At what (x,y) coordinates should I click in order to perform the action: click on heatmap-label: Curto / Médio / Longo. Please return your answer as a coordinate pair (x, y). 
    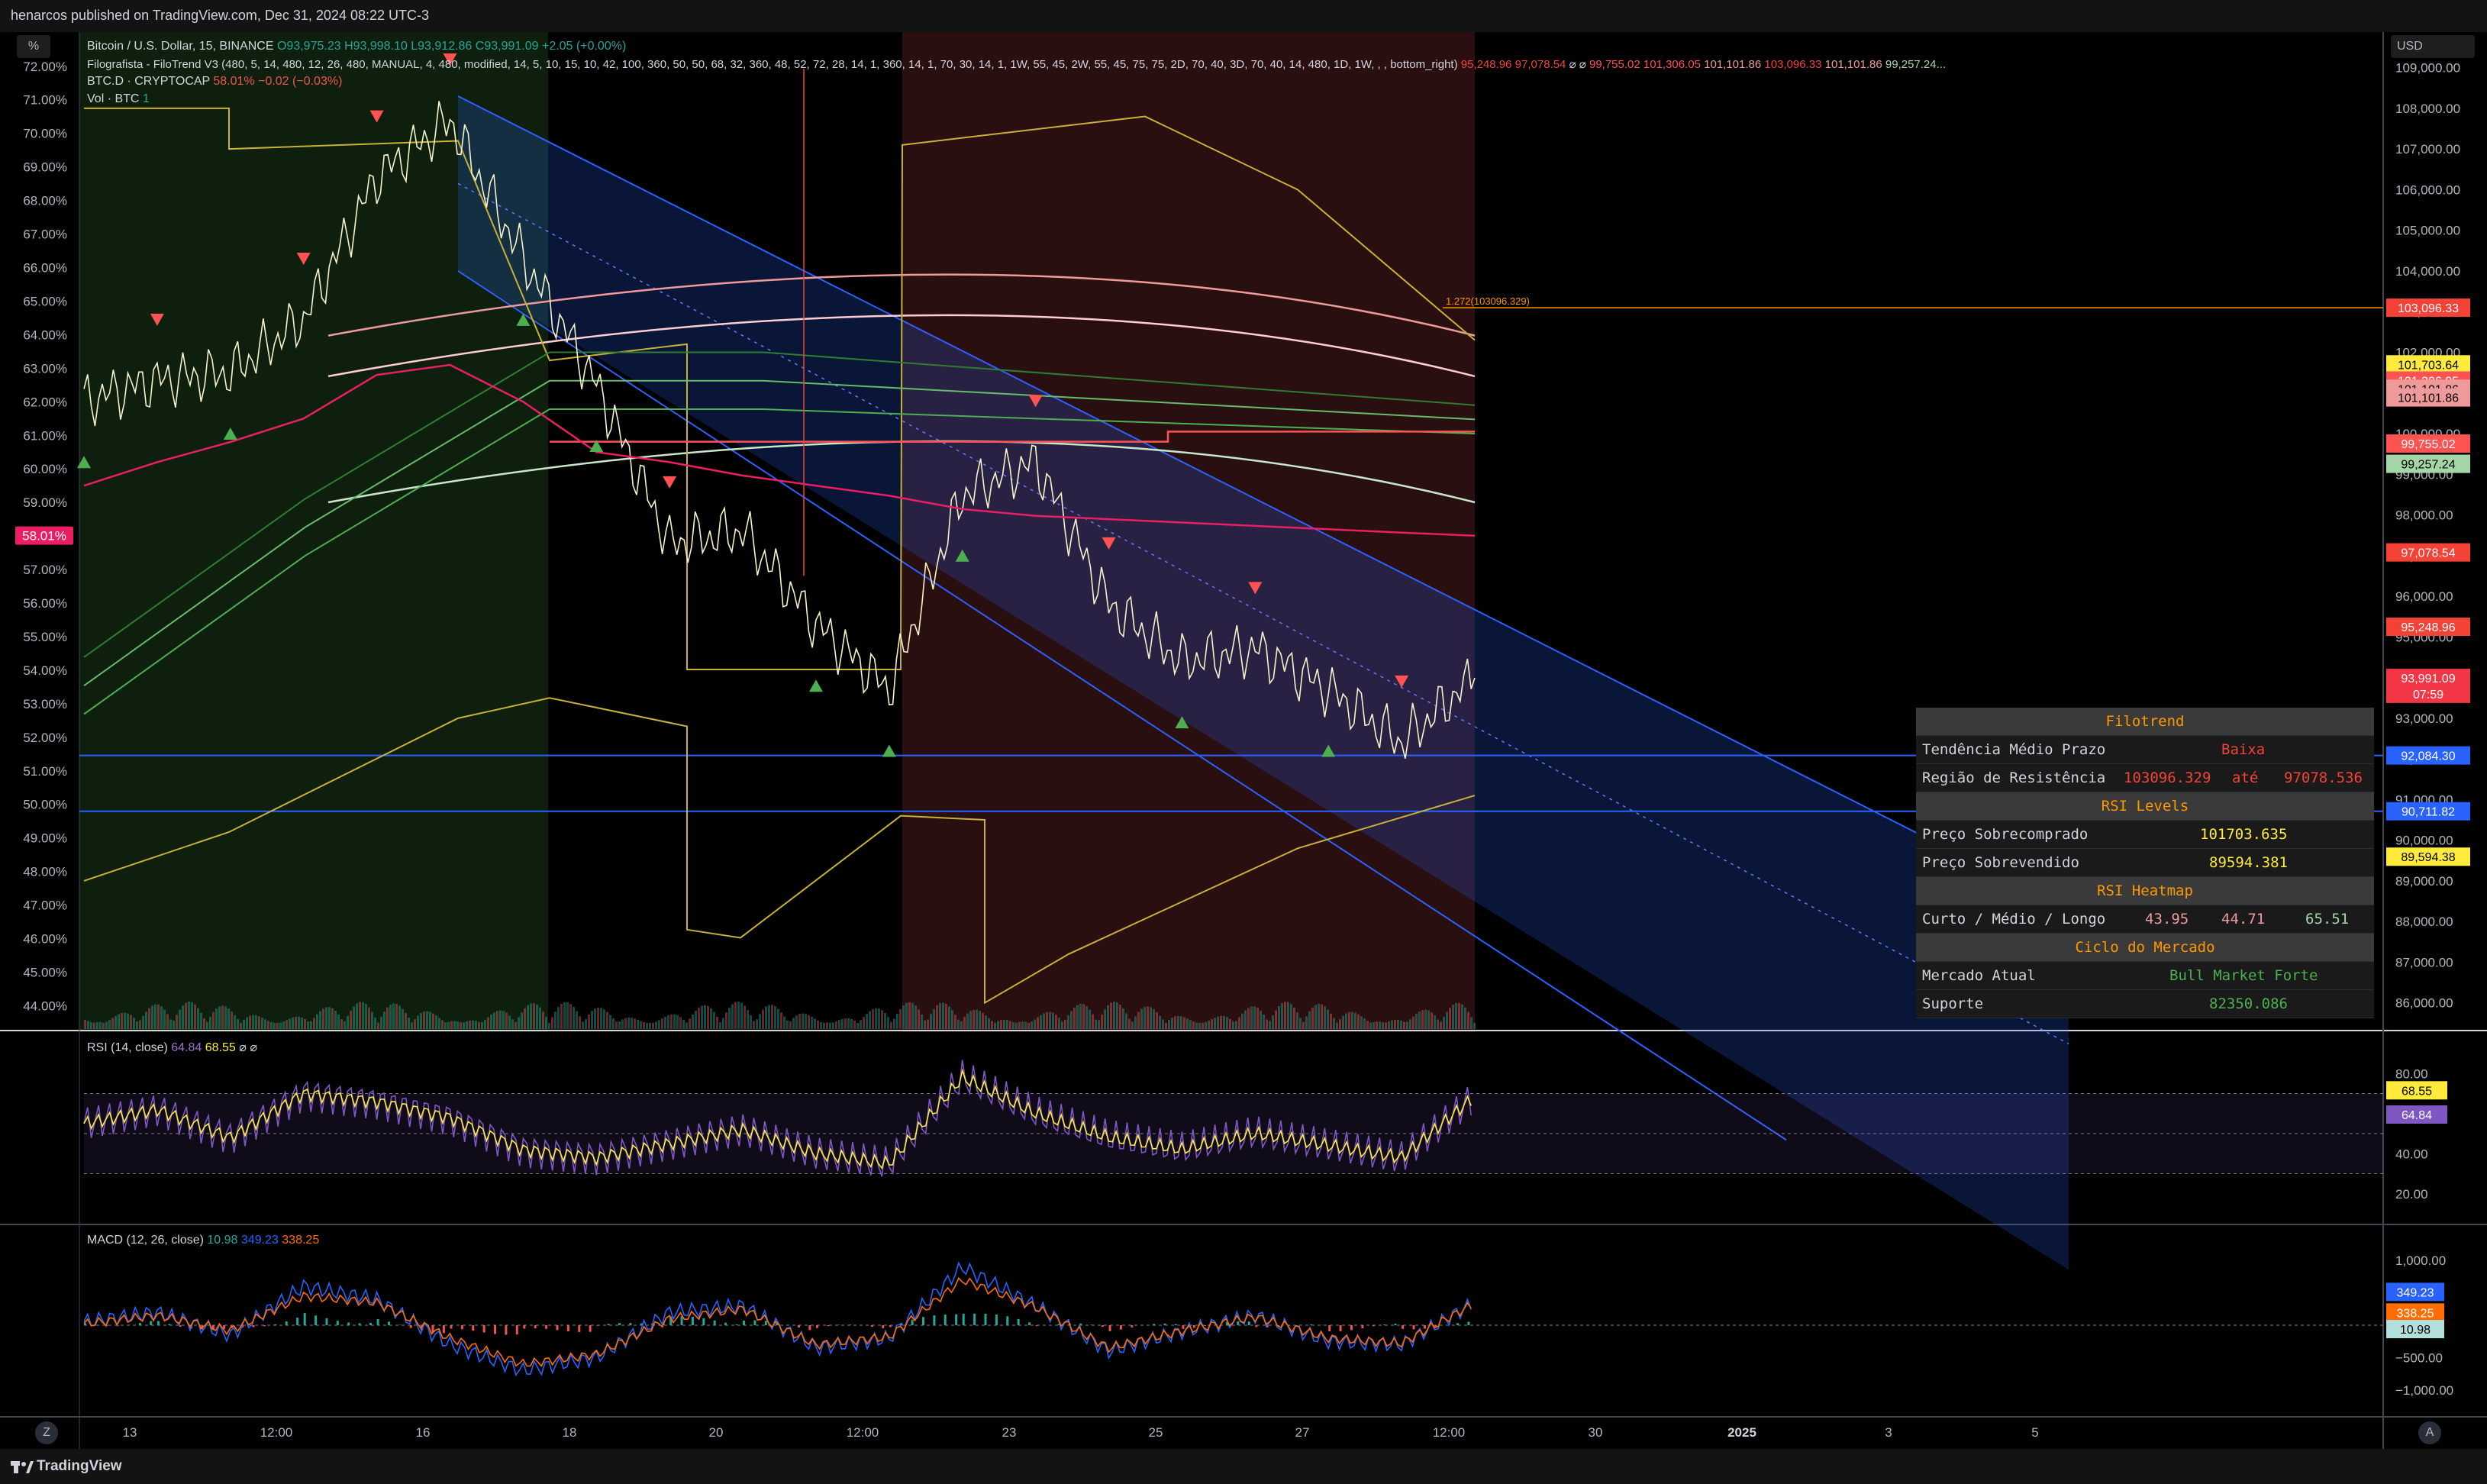
    Looking at the image, I should click on (2014, 919).